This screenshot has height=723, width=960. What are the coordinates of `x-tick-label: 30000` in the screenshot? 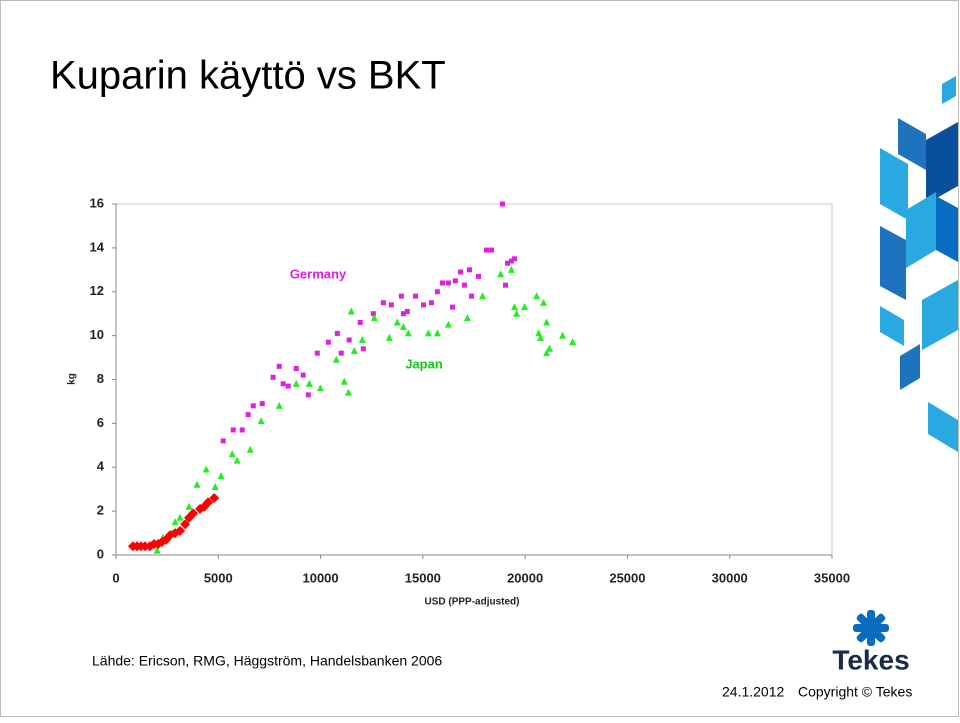 It's located at (730, 577).